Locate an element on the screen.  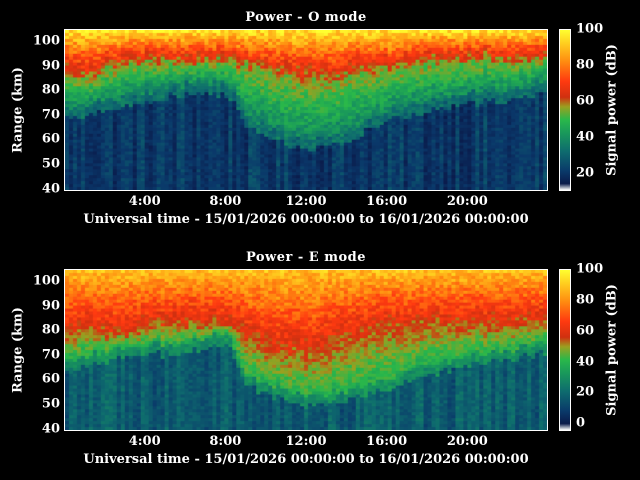
chart-title: Power - E mode is located at coordinates (306, 257).